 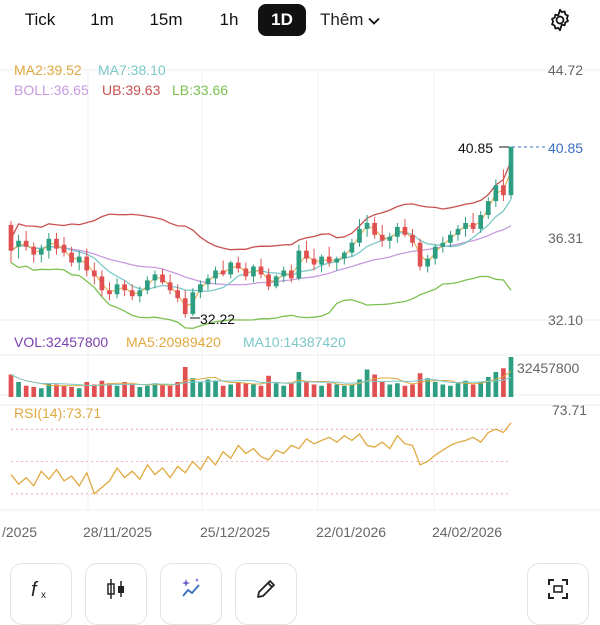 What do you see at coordinates (61, 342) in the screenshot?
I see `vol-legend: VOL:32457800` at bounding box center [61, 342].